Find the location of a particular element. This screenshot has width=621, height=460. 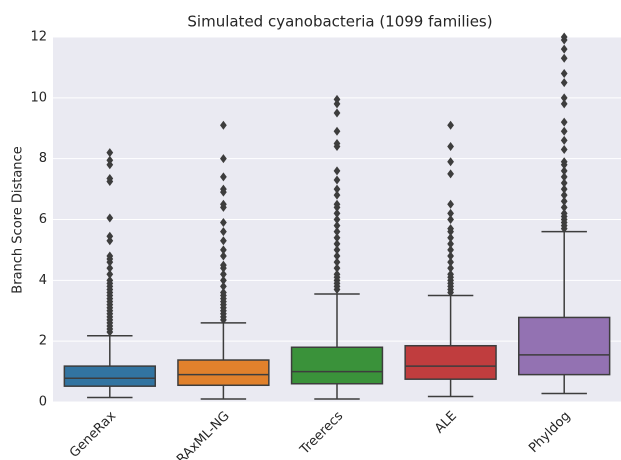

chart-title: Simulated cyanobacteria (1099 families) is located at coordinates (339, 22).